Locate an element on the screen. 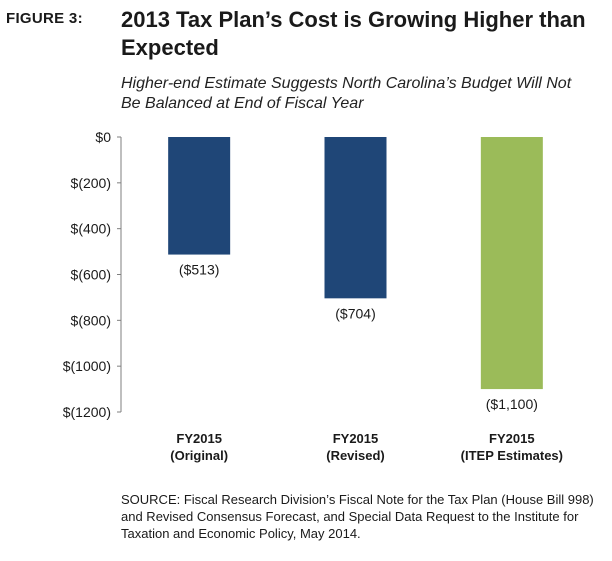 This screenshot has width=612, height=561. x-category-label: (Original) is located at coordinates (199, 455).